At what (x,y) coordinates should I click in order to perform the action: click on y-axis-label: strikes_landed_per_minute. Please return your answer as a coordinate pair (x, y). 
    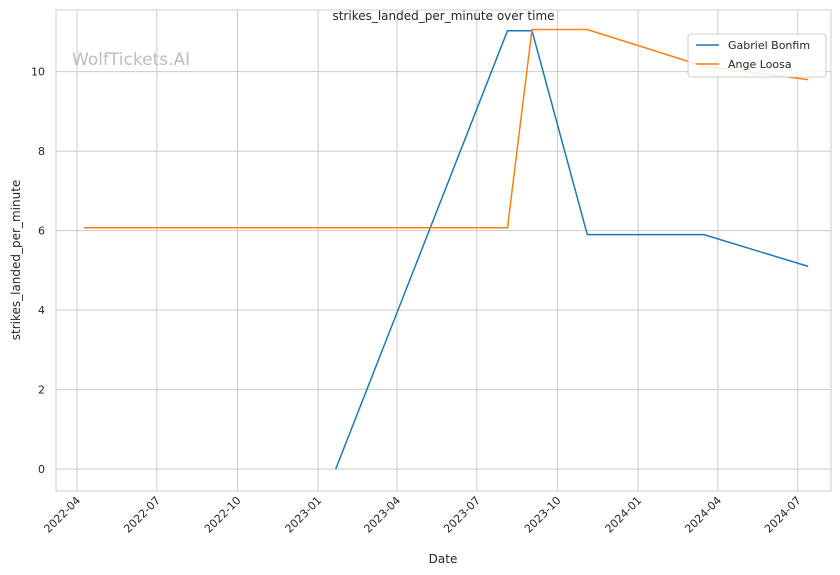
    Looking at the image, I should click on (16, 260).